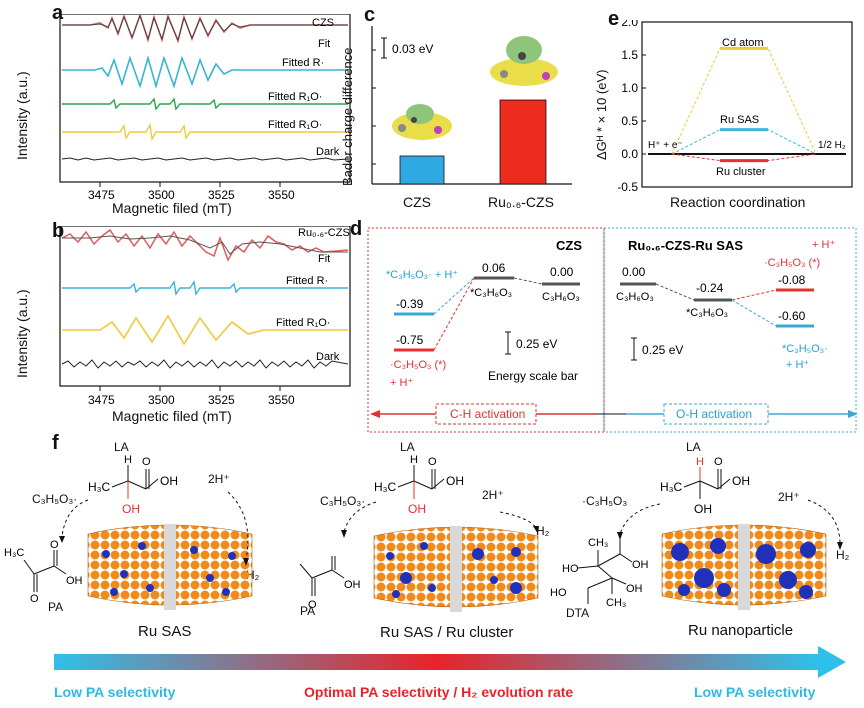  Describe the element at coordinates (635, 297) in the screenshot. I see `panel-d-right-c3h6o3: C₃H₆O₃` at that location.